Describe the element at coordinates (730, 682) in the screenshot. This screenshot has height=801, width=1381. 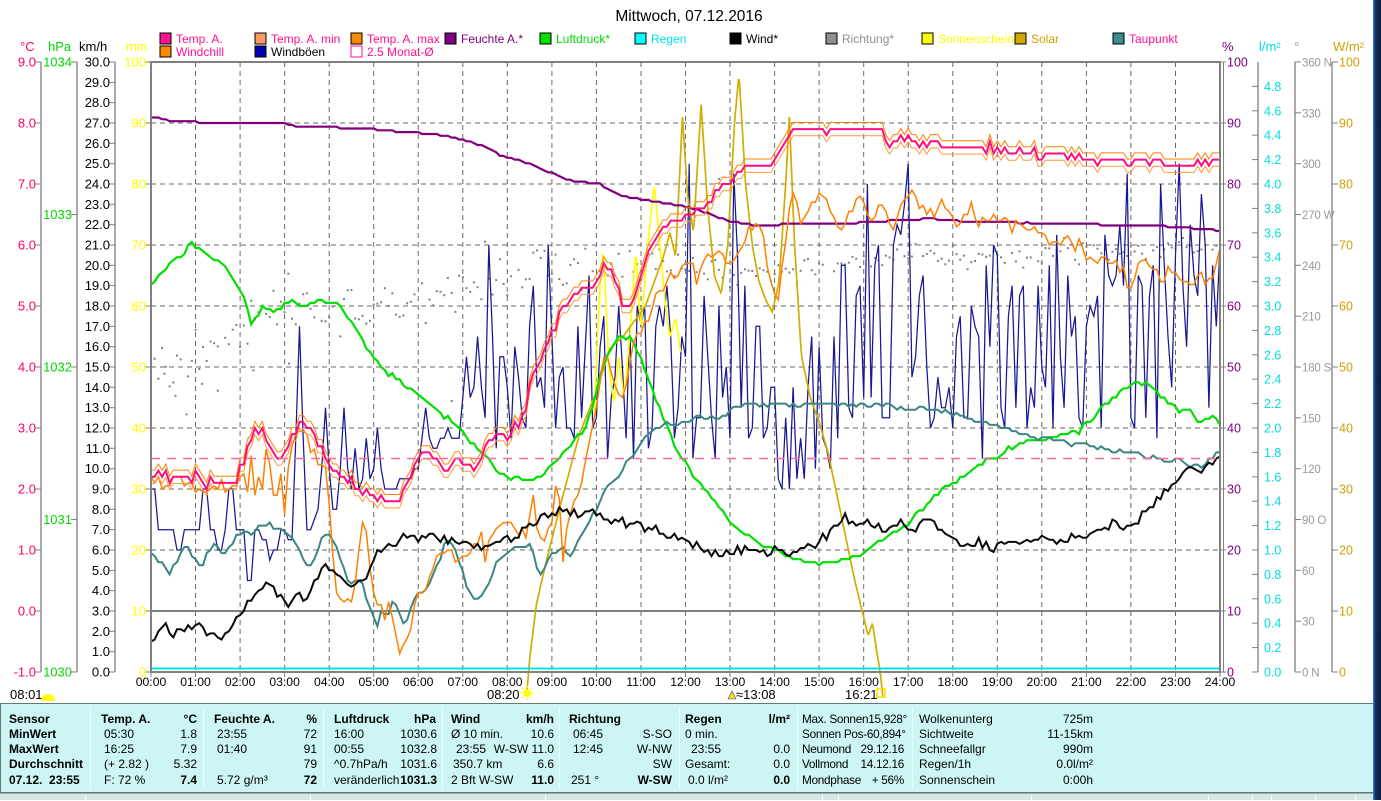
I see `svg-text: 13:00` at that location.